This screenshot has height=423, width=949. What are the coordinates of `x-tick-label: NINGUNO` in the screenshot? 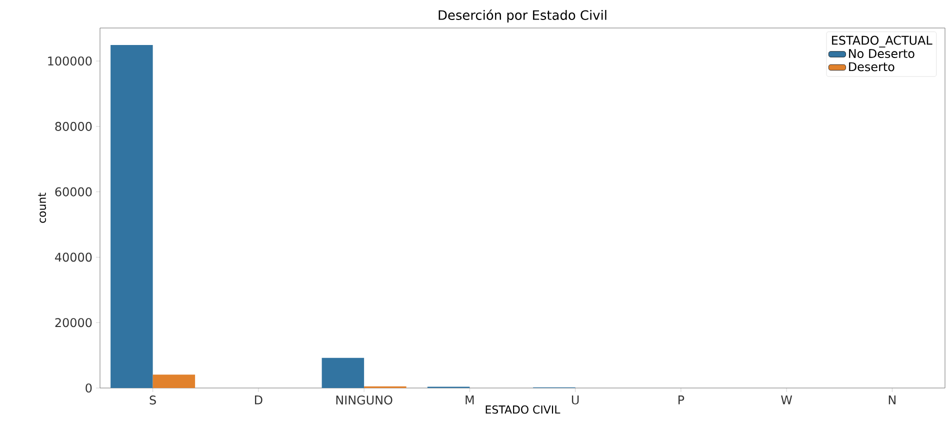 It's located at (364, 400).